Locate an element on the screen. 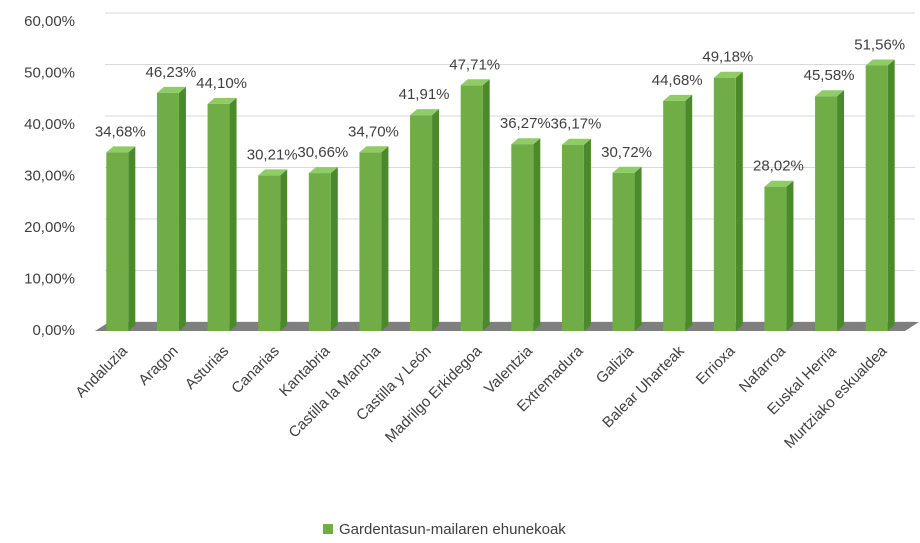 This screenshot has height=543, width=920. data-label: 30,21% is located at coordinates (272, 154).